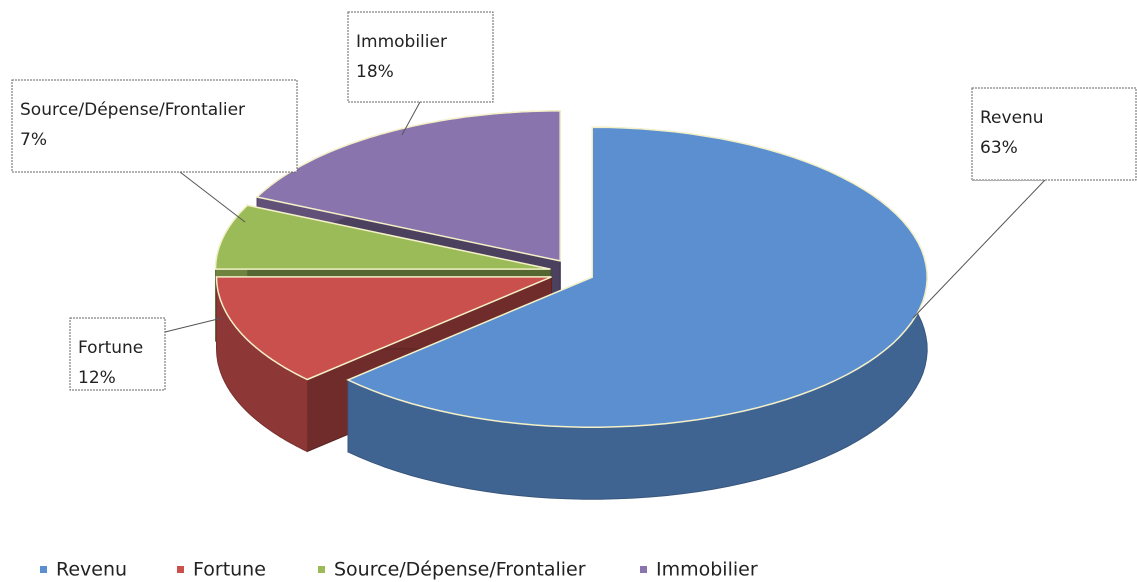 The height and width of the screenshot is (582, 1137). Describe the element at coordinates (33, 140) in the screenshot. I see `slice-label-value: 7%` at that location.